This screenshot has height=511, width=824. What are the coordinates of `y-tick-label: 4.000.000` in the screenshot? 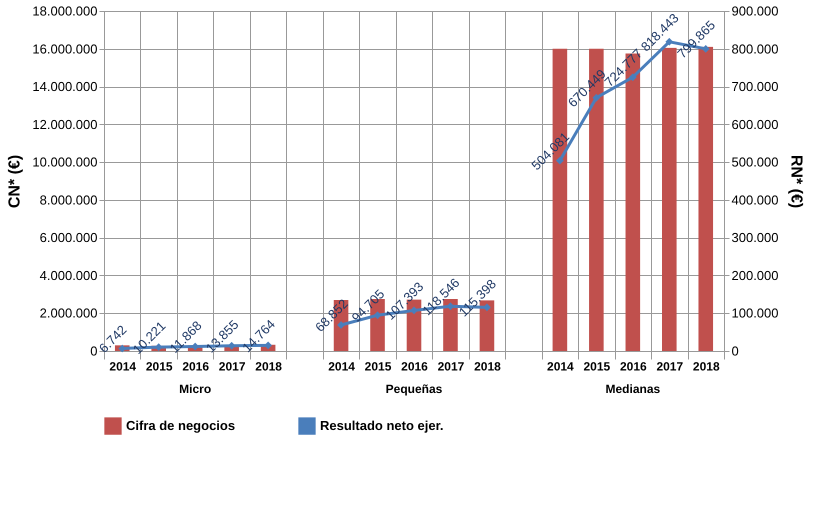 It's located at (69, 275).